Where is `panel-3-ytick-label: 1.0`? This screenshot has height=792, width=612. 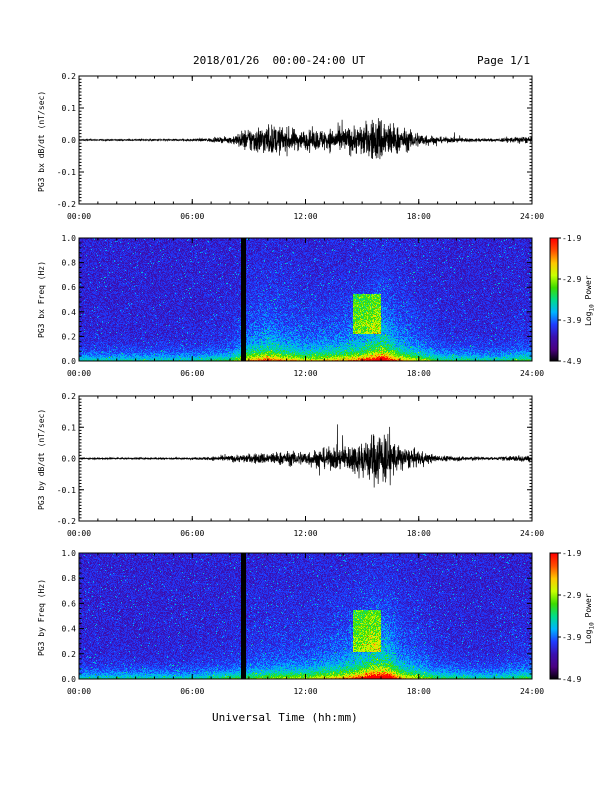 panel-3-ytick-label: 1.0 is located at coordinates (69, 553).